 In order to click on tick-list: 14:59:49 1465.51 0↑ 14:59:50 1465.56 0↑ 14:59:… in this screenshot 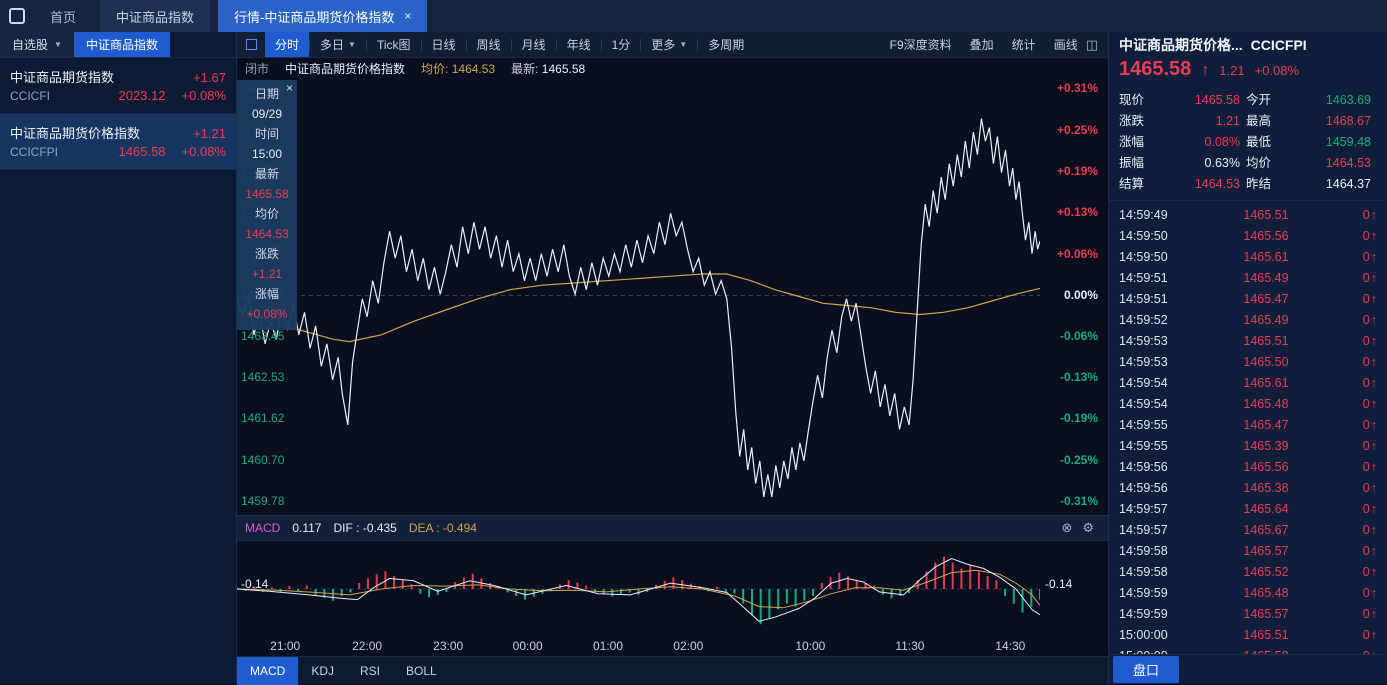, I will do `click(1248, 427)`.